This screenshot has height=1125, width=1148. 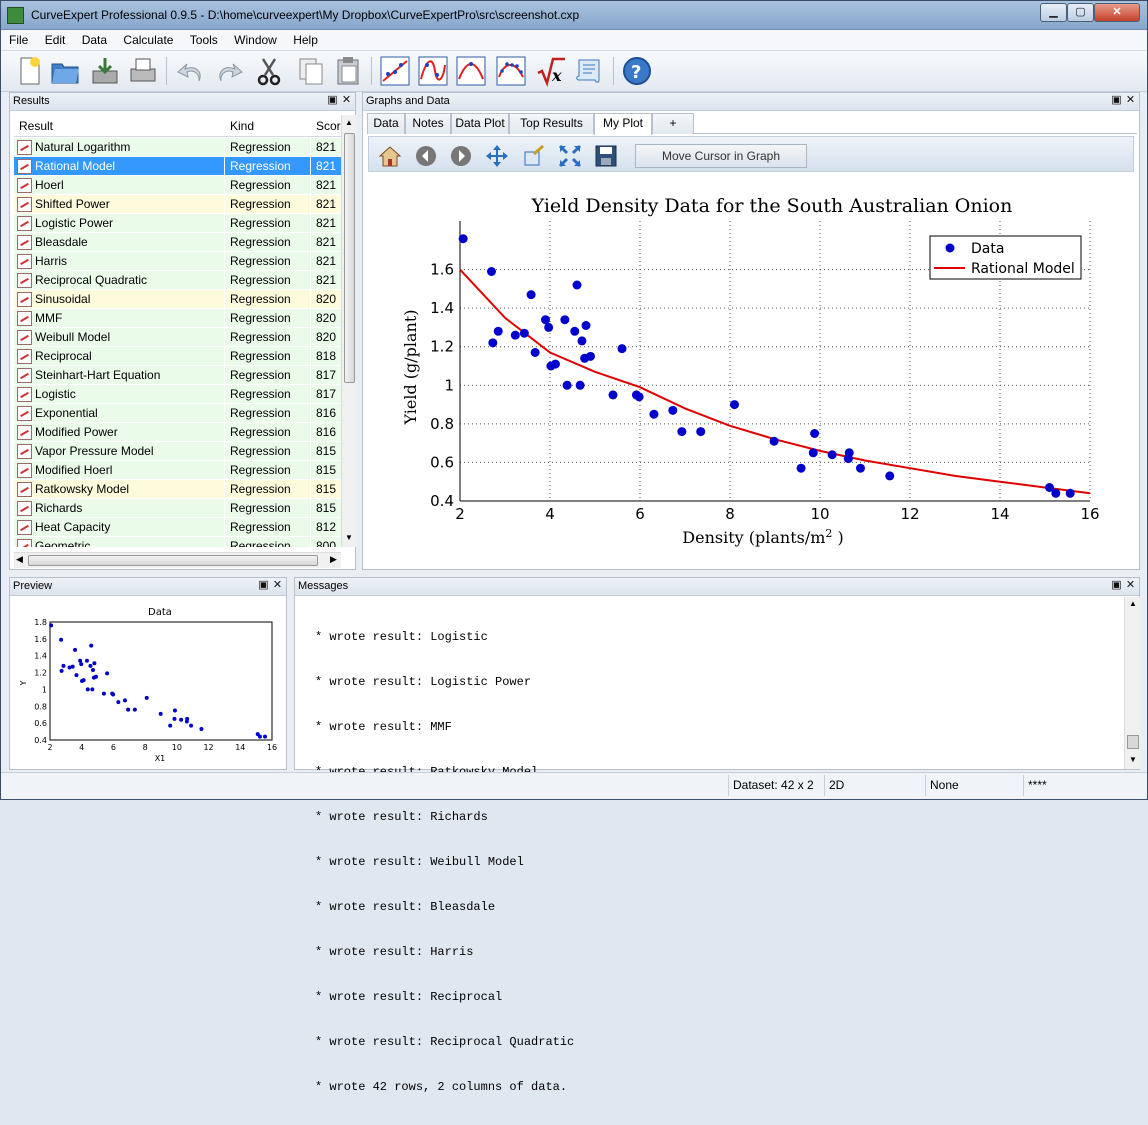 I want to click on zoom-icon, so click(x=570, y=156).